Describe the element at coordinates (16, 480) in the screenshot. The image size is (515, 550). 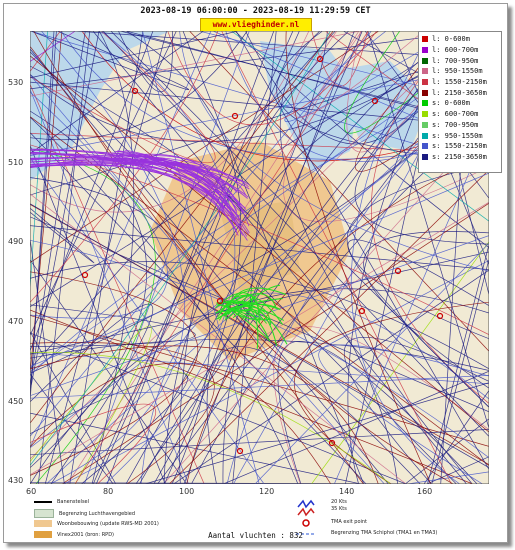
I see `y-tick-label: 430` at that location.